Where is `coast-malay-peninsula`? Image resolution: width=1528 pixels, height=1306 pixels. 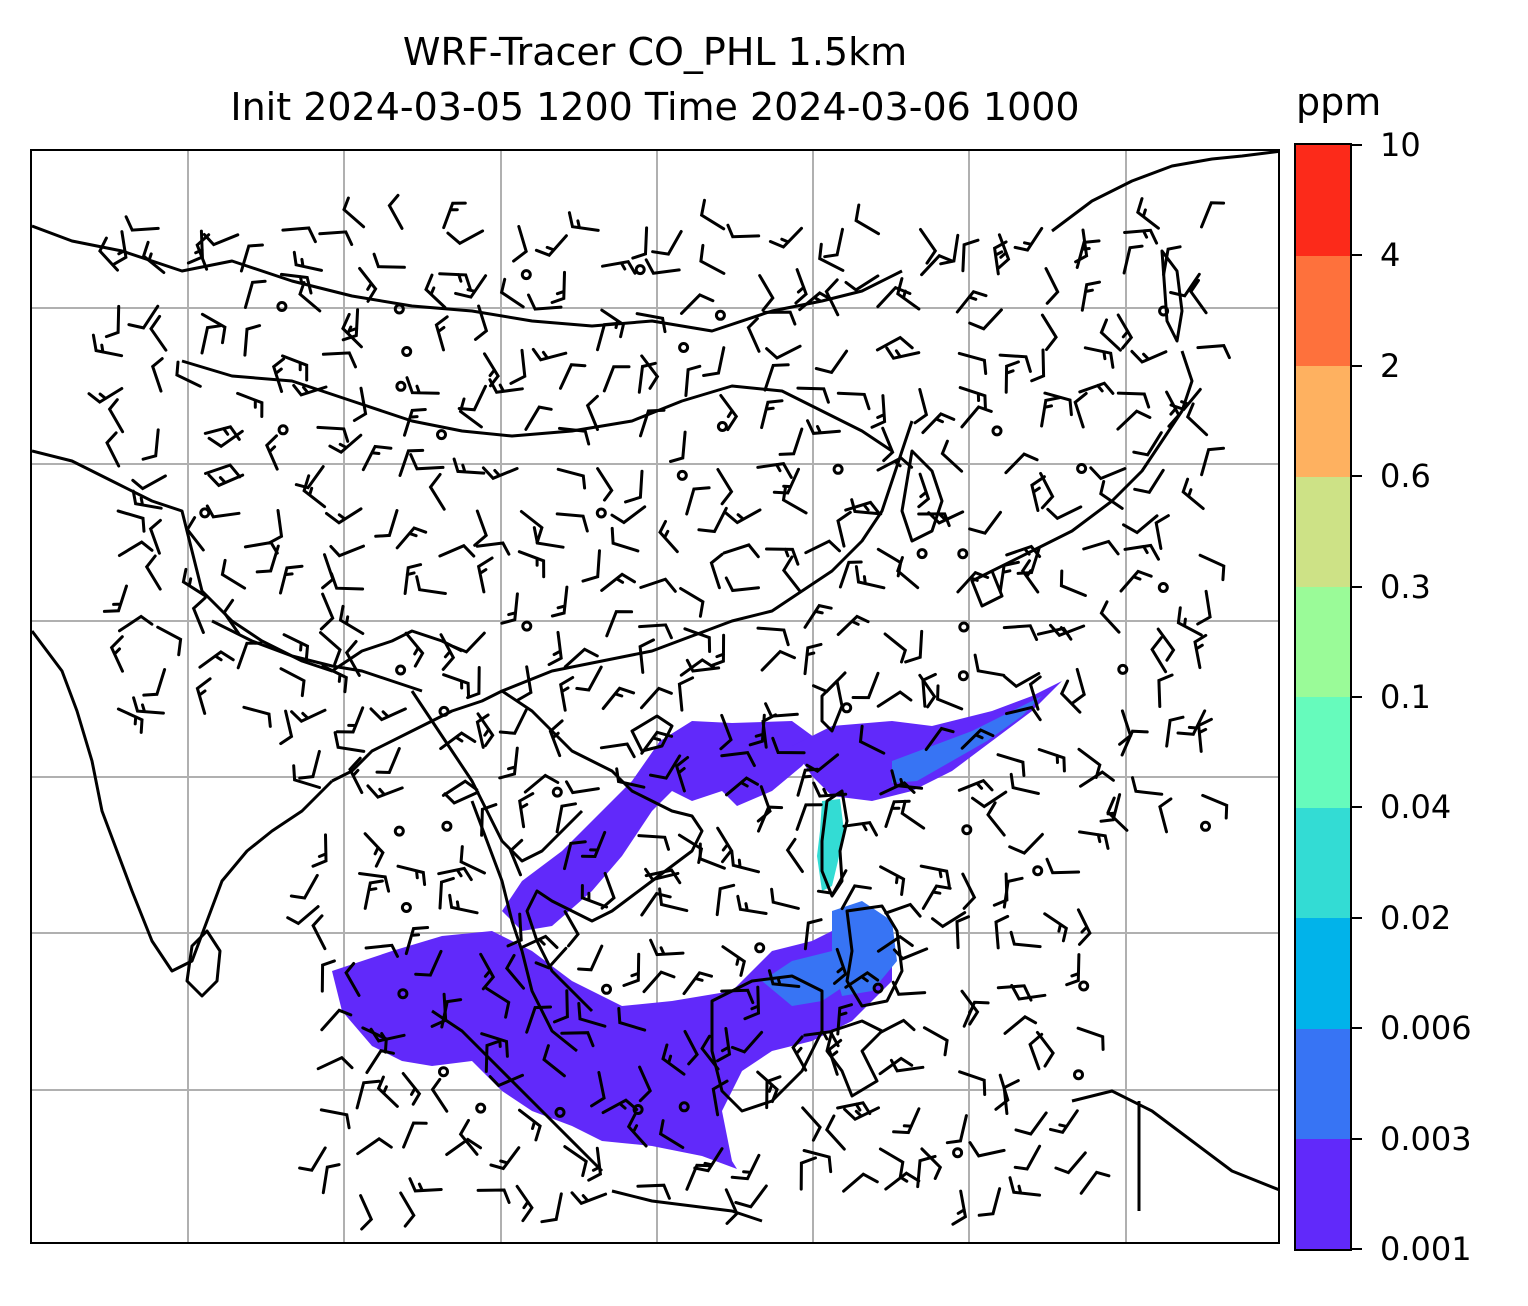
coast-malay-peninsula is located at coordinates (524, 926).